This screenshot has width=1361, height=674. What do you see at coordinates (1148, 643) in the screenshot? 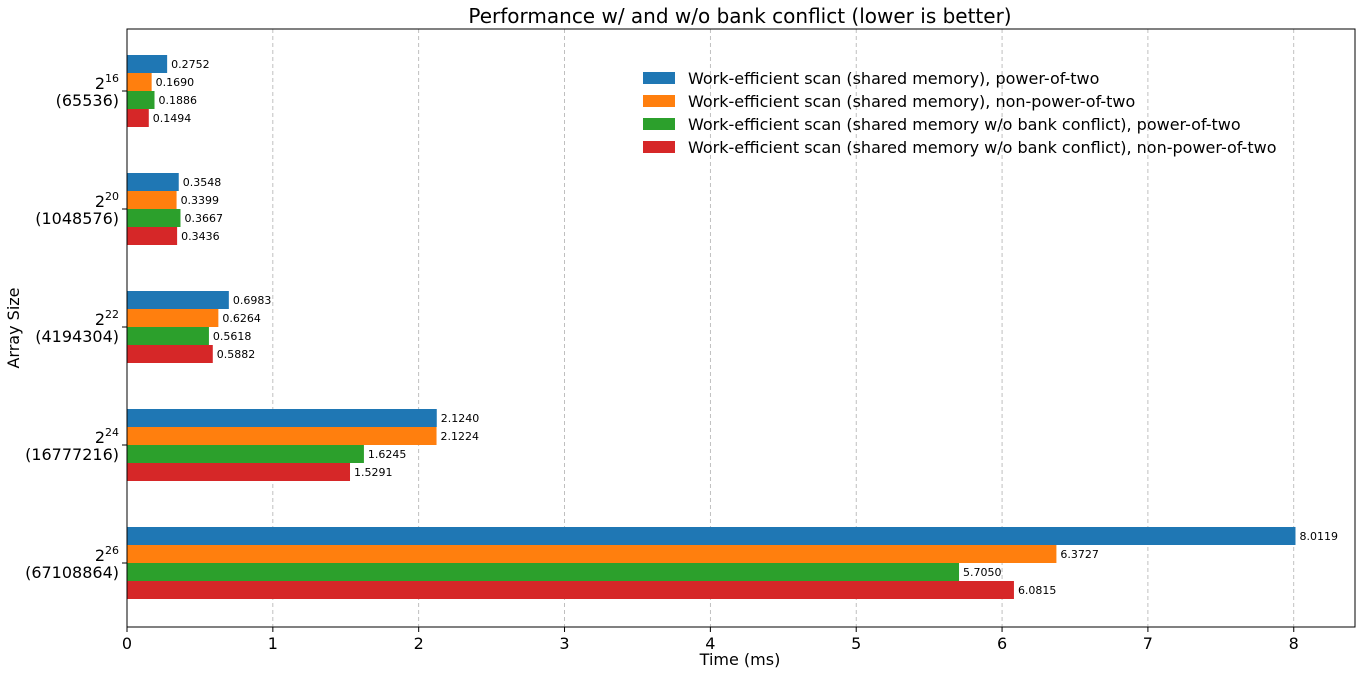
I see `x-tick-label: 7` at bounding box center [1148, 643].